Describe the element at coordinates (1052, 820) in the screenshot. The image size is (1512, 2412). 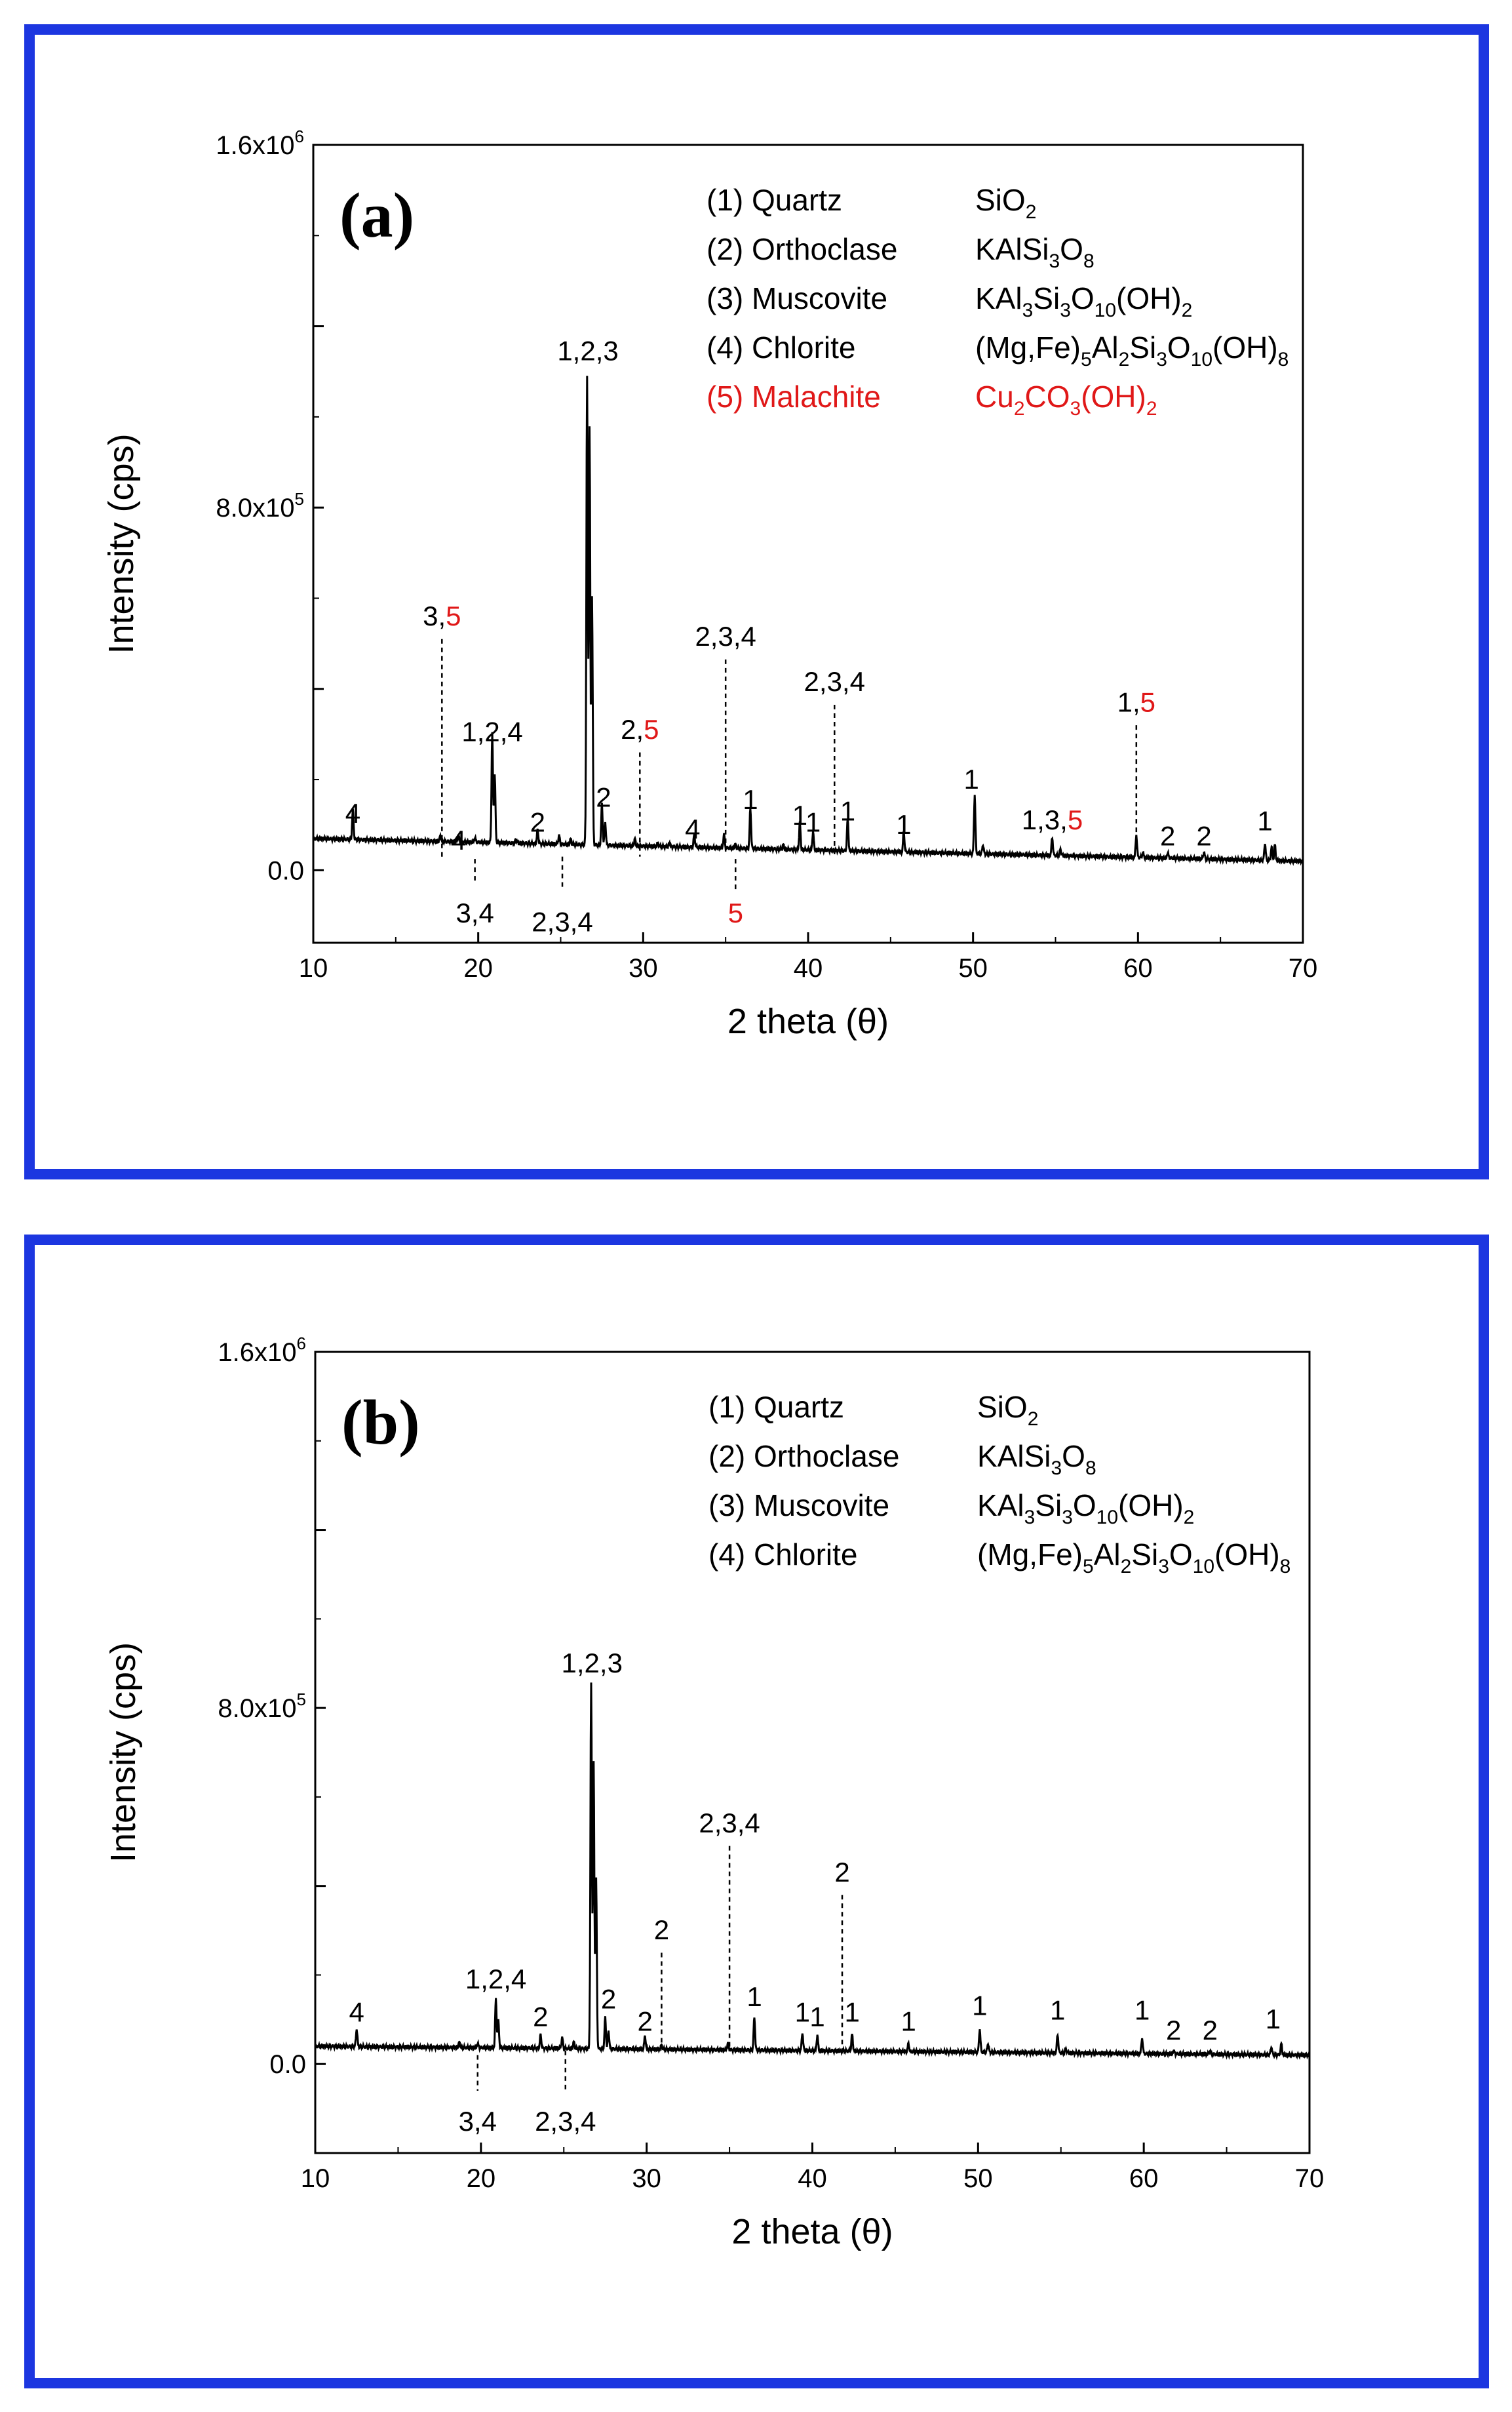
I see `peak-label: 1,3,5` at that location.